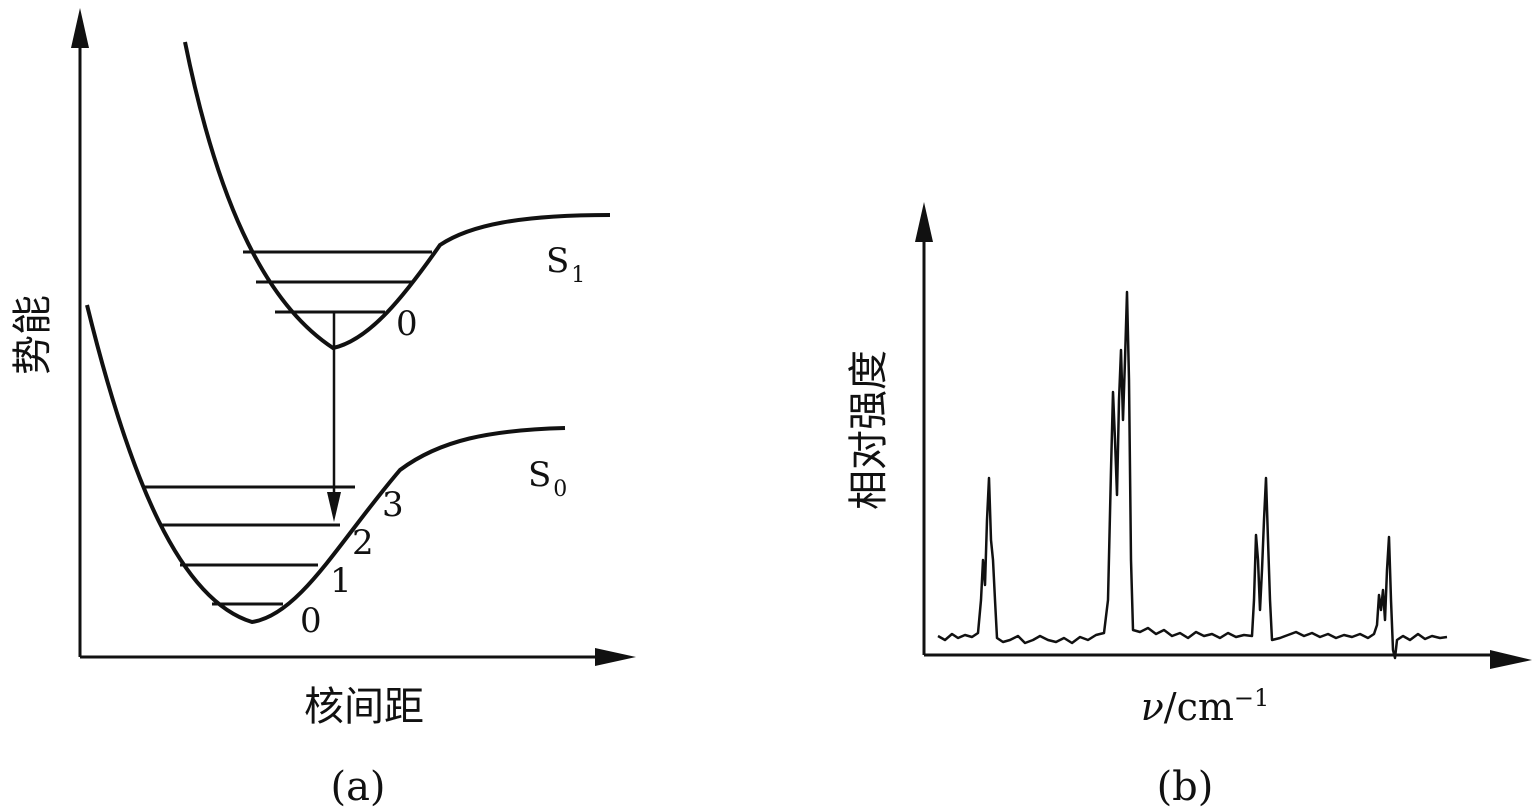 This screenshot has height=810, width=1536. I want to click on panel-b-y-axis-arrowhead, so click(924, 222).